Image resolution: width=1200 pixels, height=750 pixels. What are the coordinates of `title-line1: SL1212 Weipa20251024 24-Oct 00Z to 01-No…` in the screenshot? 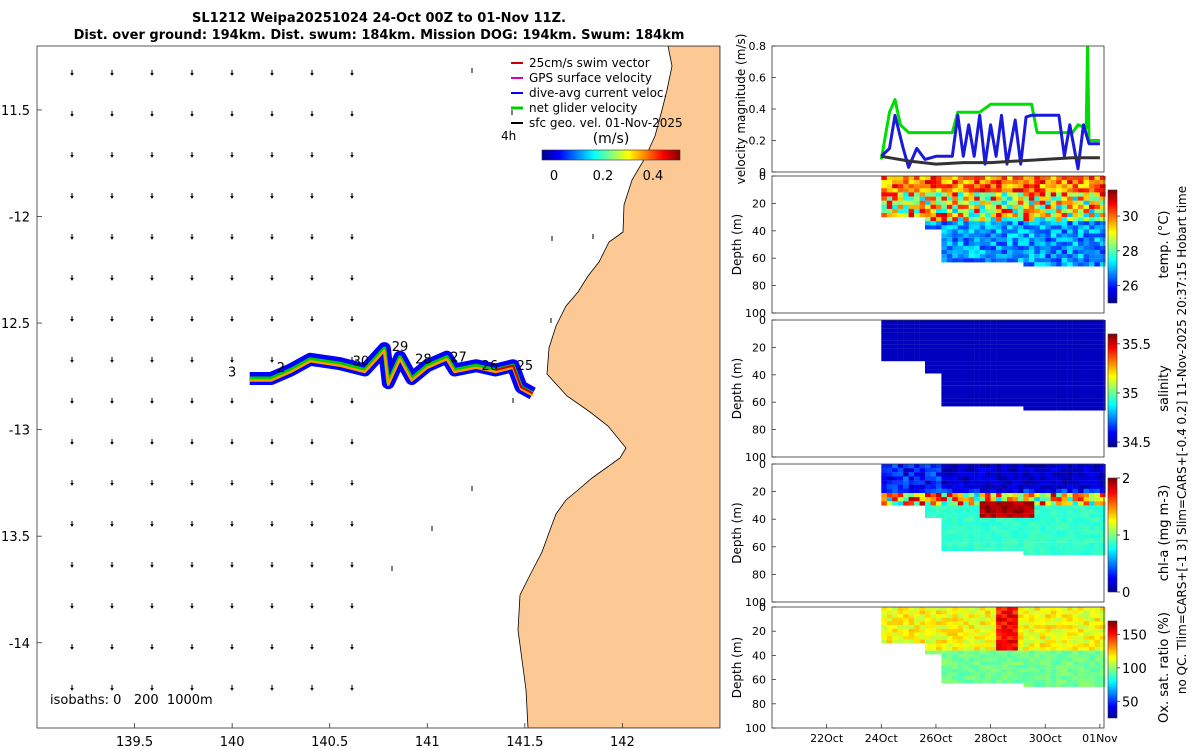 It's located at (379, 18).